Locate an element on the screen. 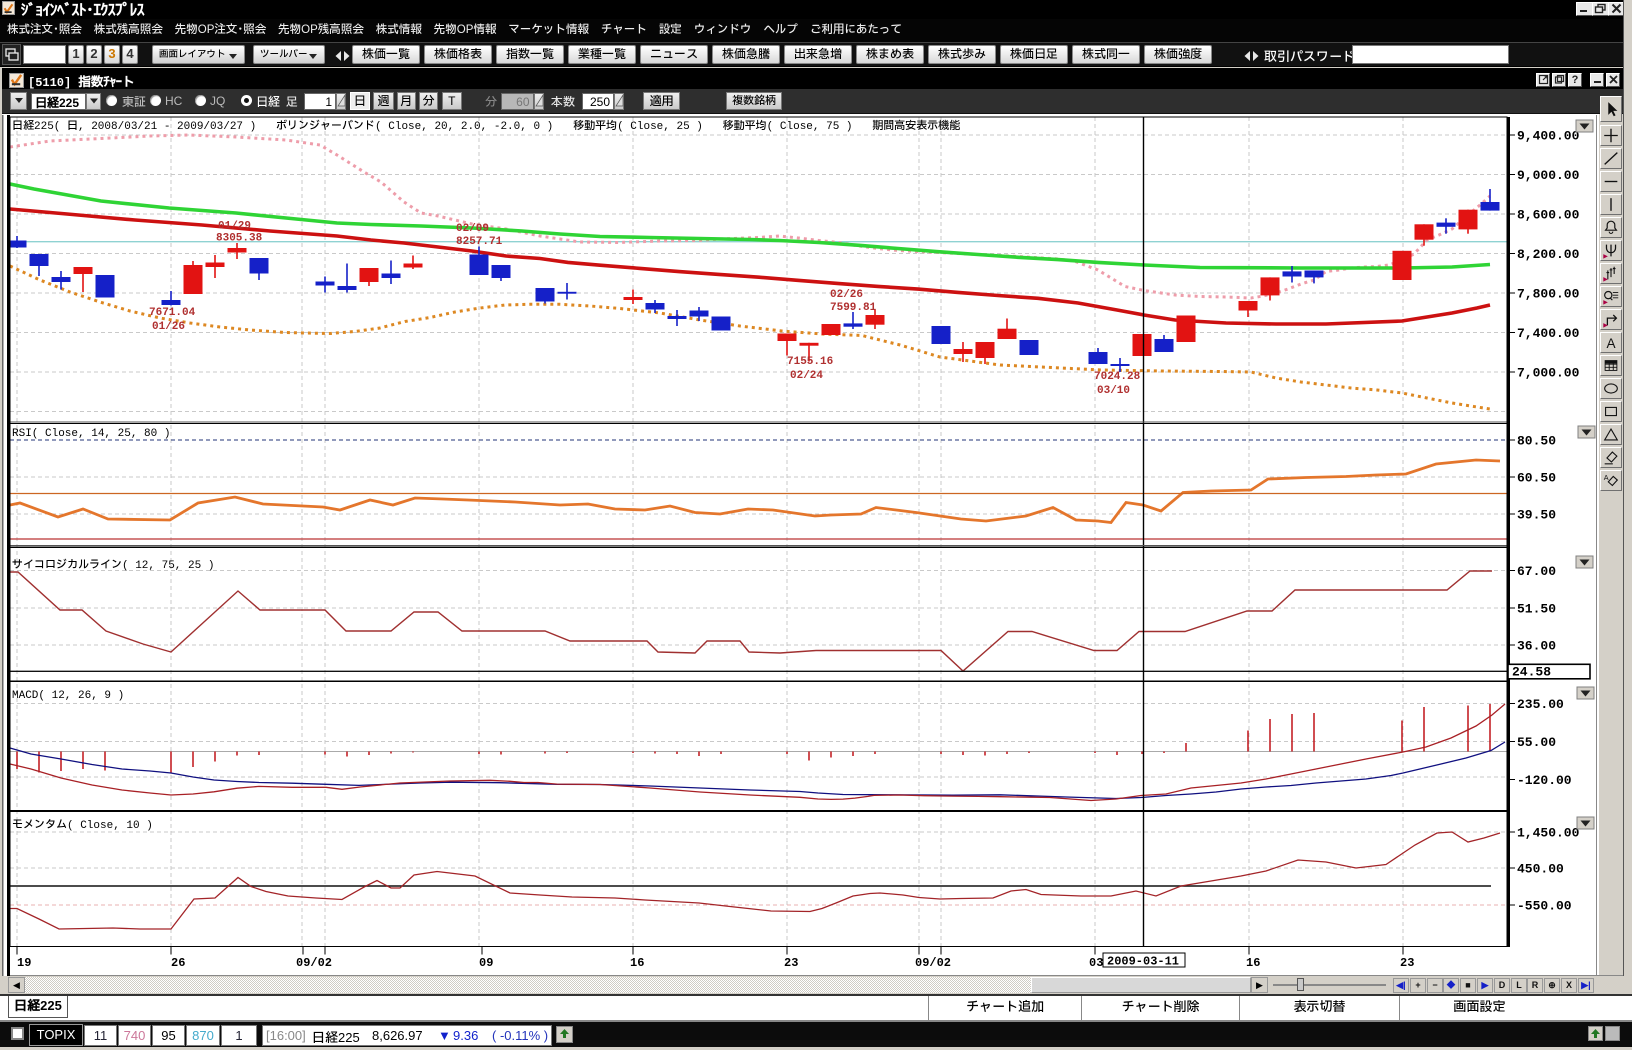 The width and height of the screenshot is (1632, 1050). svg-text: 235.00 is located at coordinates (1540, 704).